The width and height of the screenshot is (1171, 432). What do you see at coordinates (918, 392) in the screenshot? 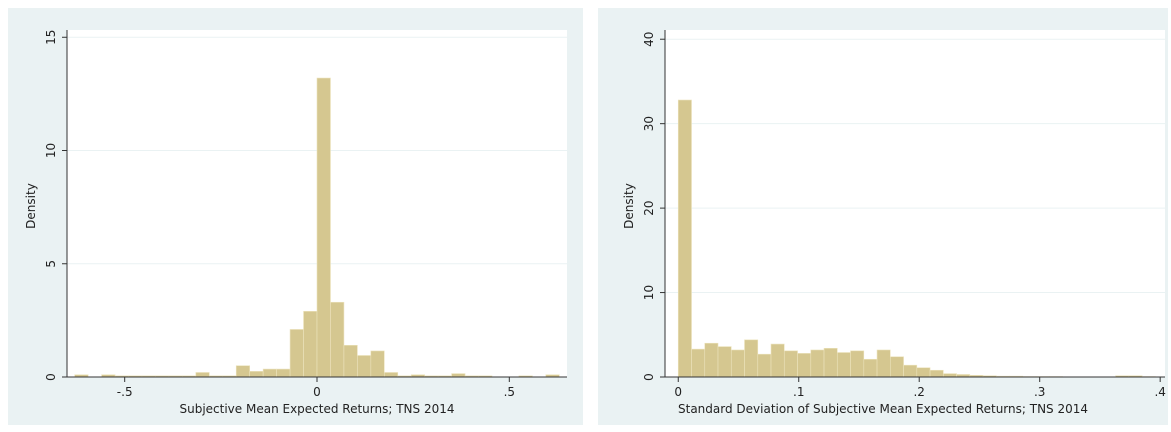
I see `x-tick-label: .2` at bounding box center [918, 392].